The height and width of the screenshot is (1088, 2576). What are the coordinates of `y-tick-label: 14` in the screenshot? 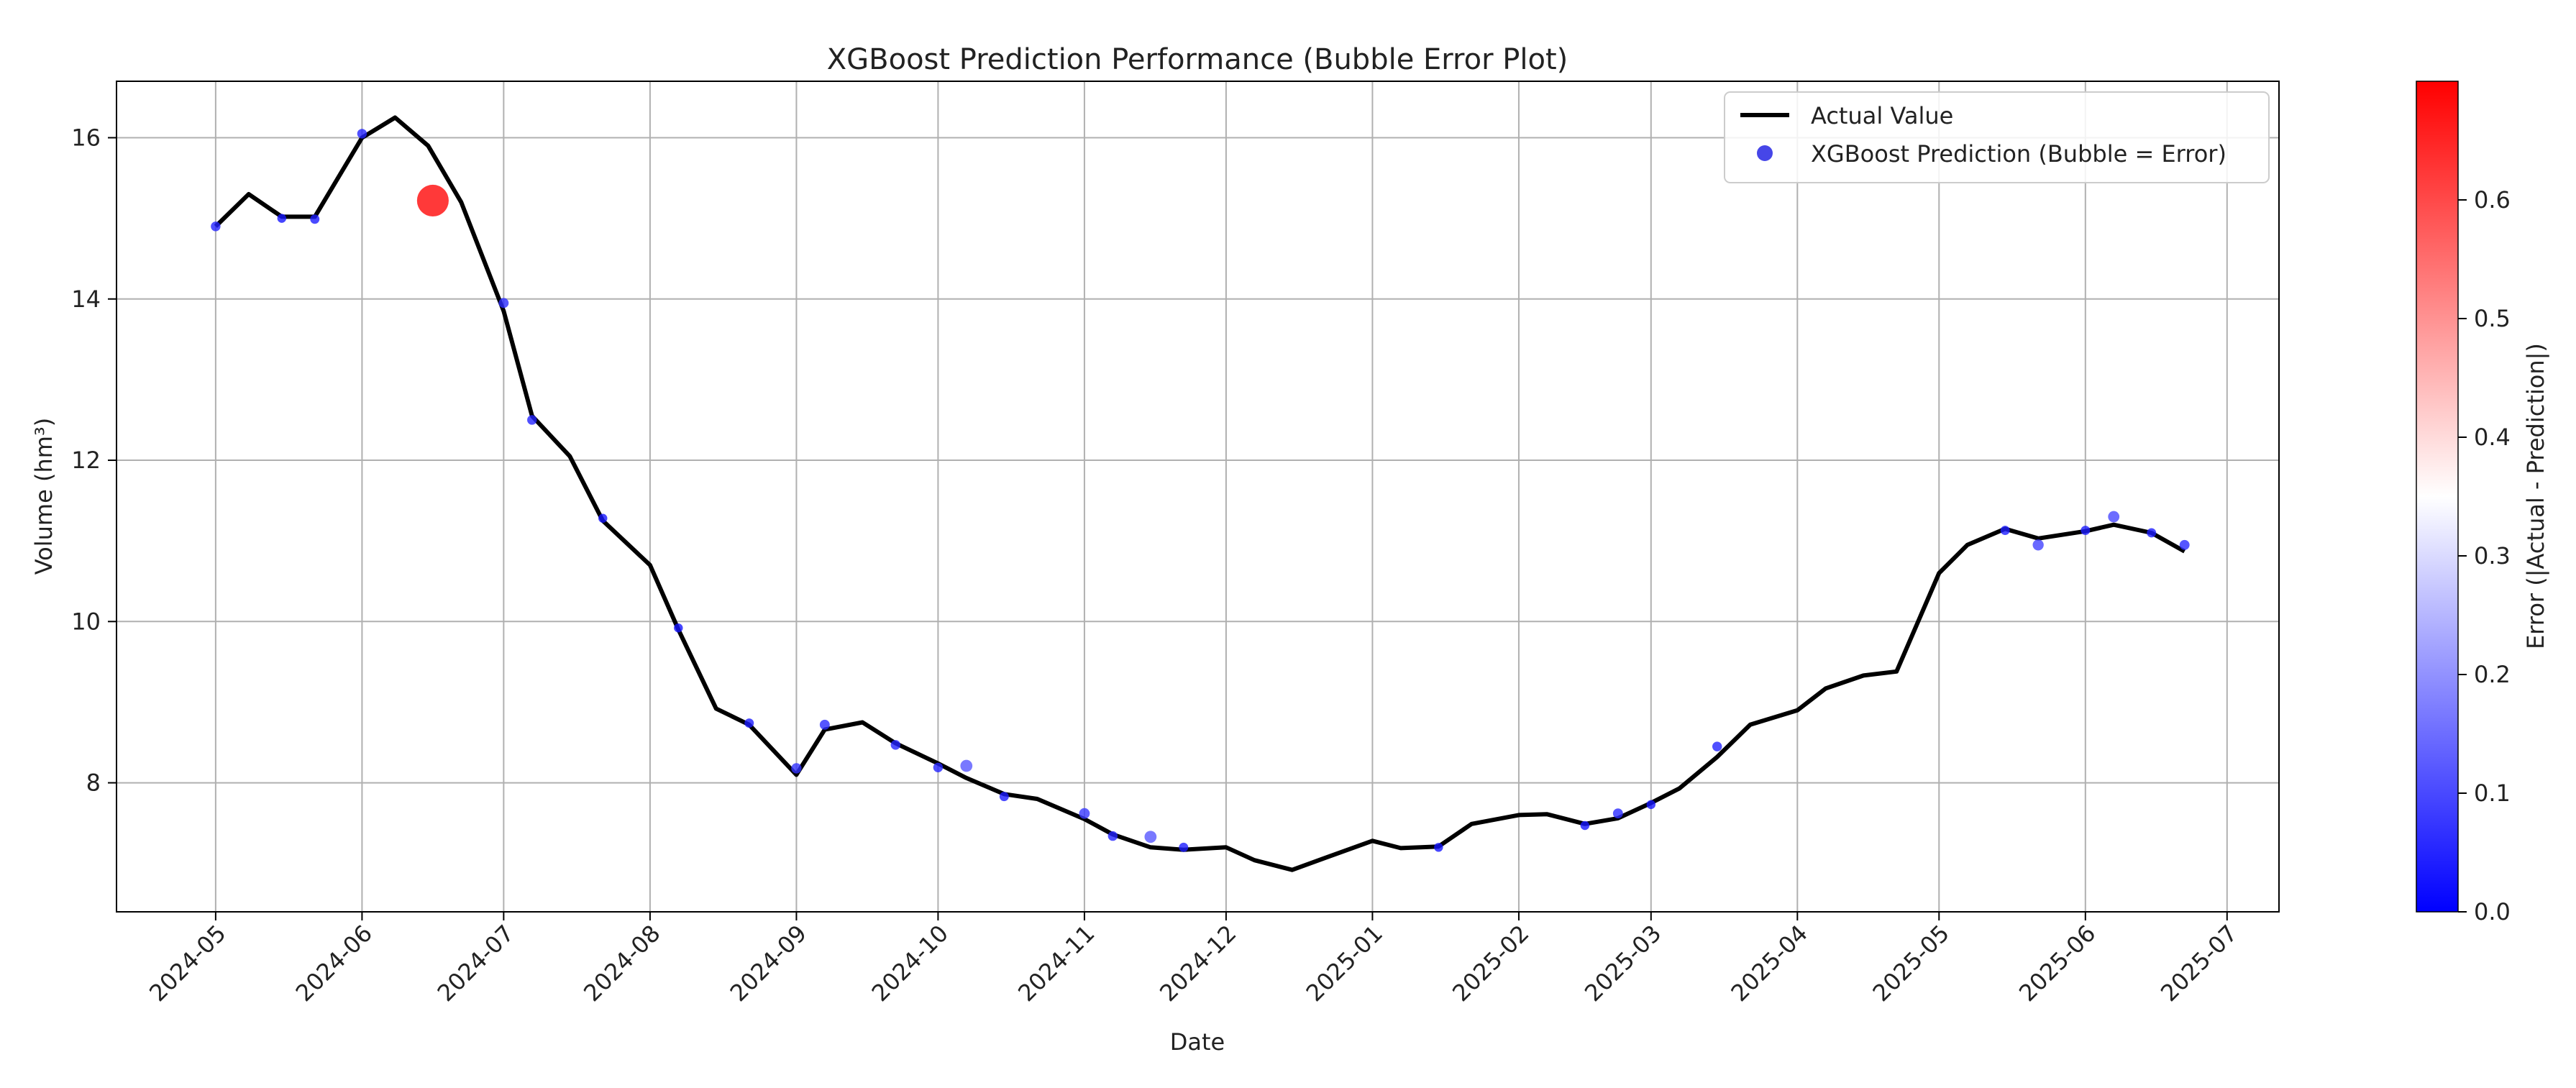 It's located at (86, 299).